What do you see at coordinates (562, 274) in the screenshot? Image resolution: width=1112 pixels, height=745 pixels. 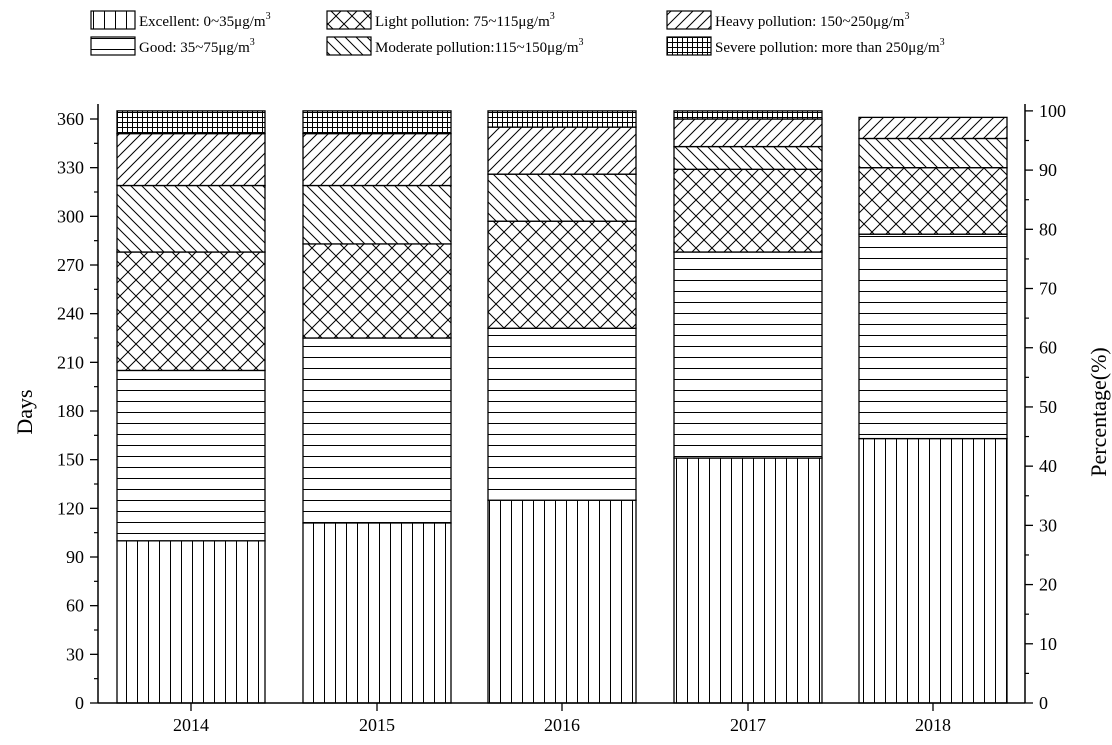 I see `bar-2016-light` at bounding box center [562, 274].